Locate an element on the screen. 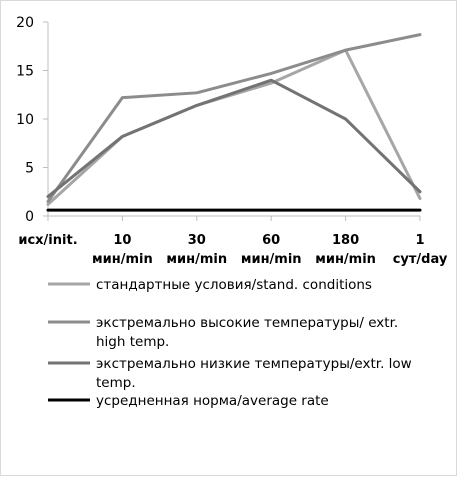 Image resolution: width=459 pixels, height=478 pixels. legend-label-line: стандартные условия/stand. conditions is located at coordinates (234, 285).